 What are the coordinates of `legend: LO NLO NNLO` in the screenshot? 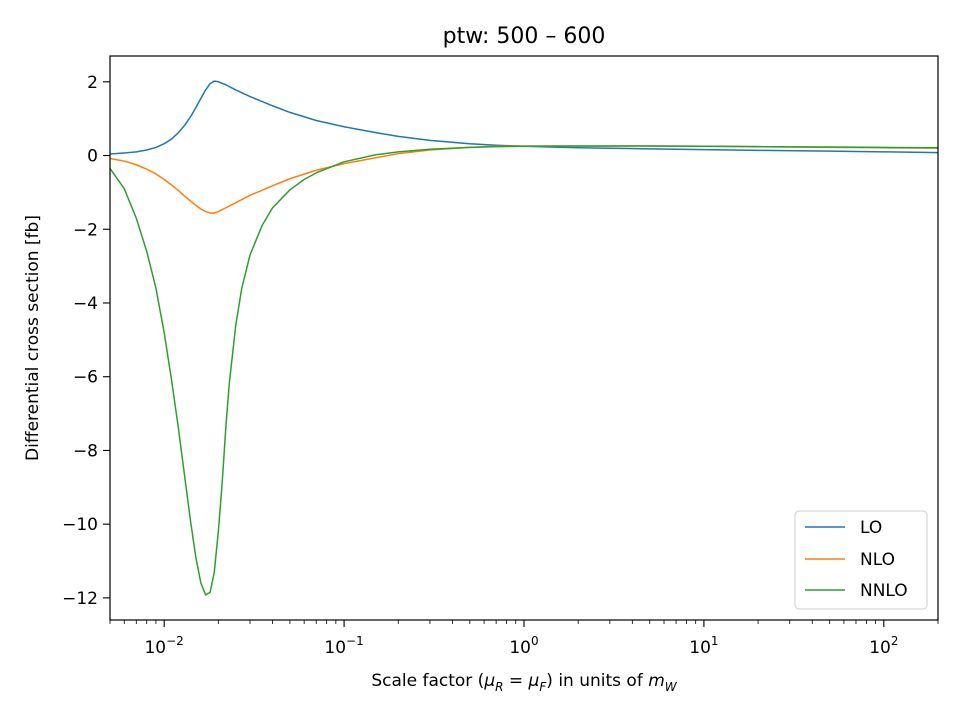 It's located at (861, 560).